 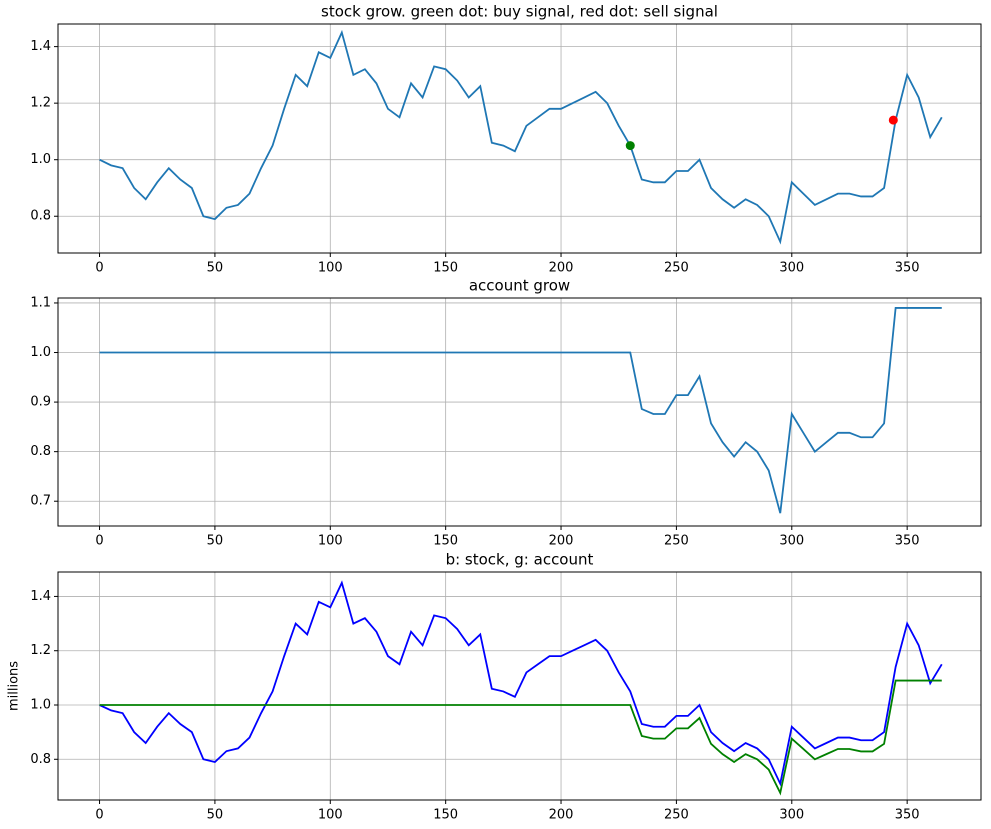 What do you see at coordinates (520, 560) in the screenshot?
I see `chart-title: b: stock, g: account` at bounding box center [520, 560].